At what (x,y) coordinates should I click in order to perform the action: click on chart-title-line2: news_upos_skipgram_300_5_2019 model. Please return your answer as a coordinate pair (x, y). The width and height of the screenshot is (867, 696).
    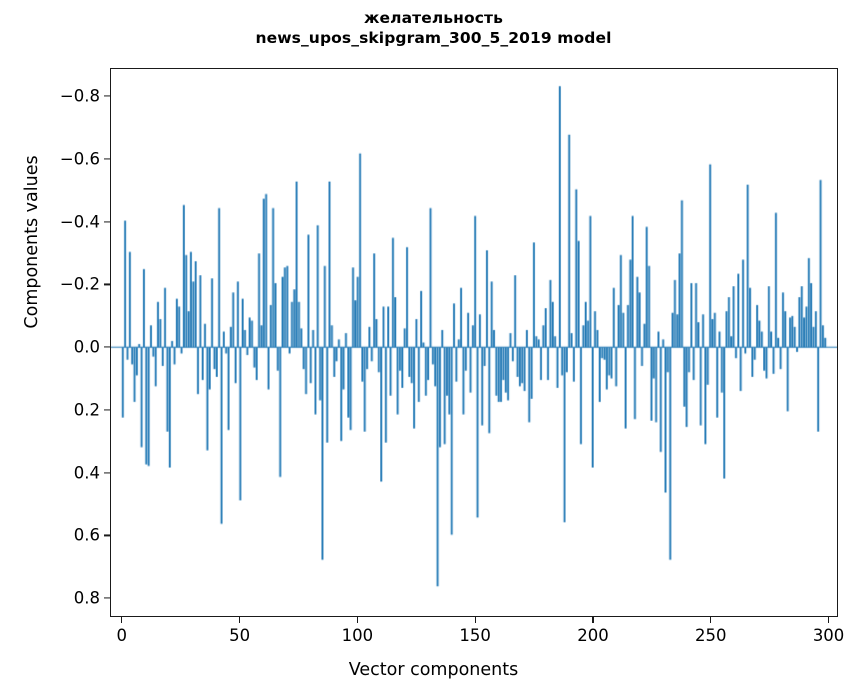
    Looking at the image, I should click on (433, 38).